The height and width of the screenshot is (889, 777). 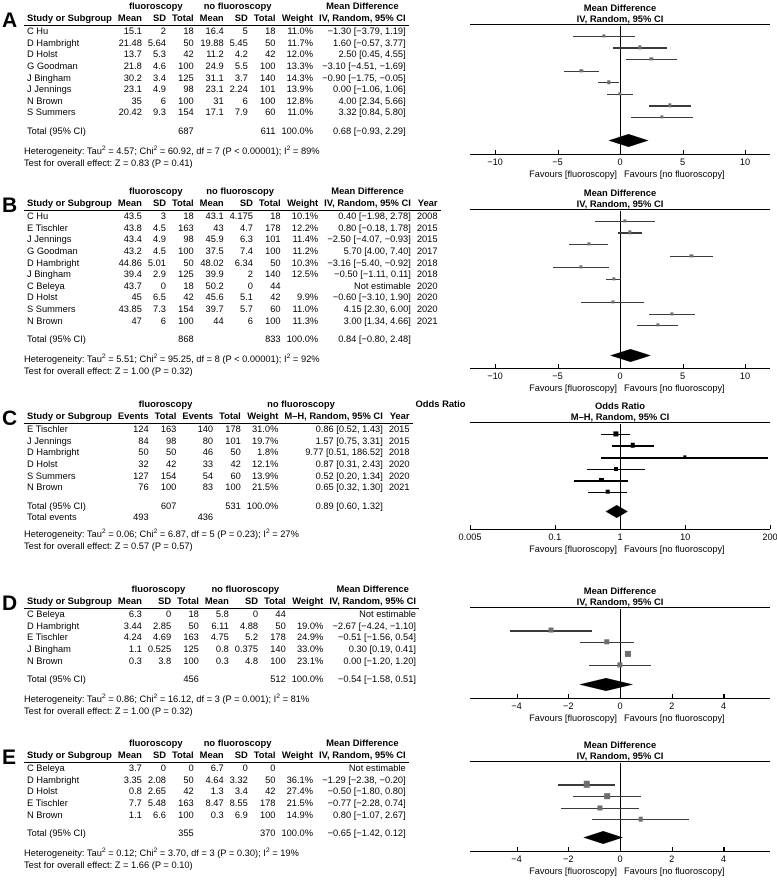 I want to click on col-mean-2: Mean, so click(x=211, y=202).